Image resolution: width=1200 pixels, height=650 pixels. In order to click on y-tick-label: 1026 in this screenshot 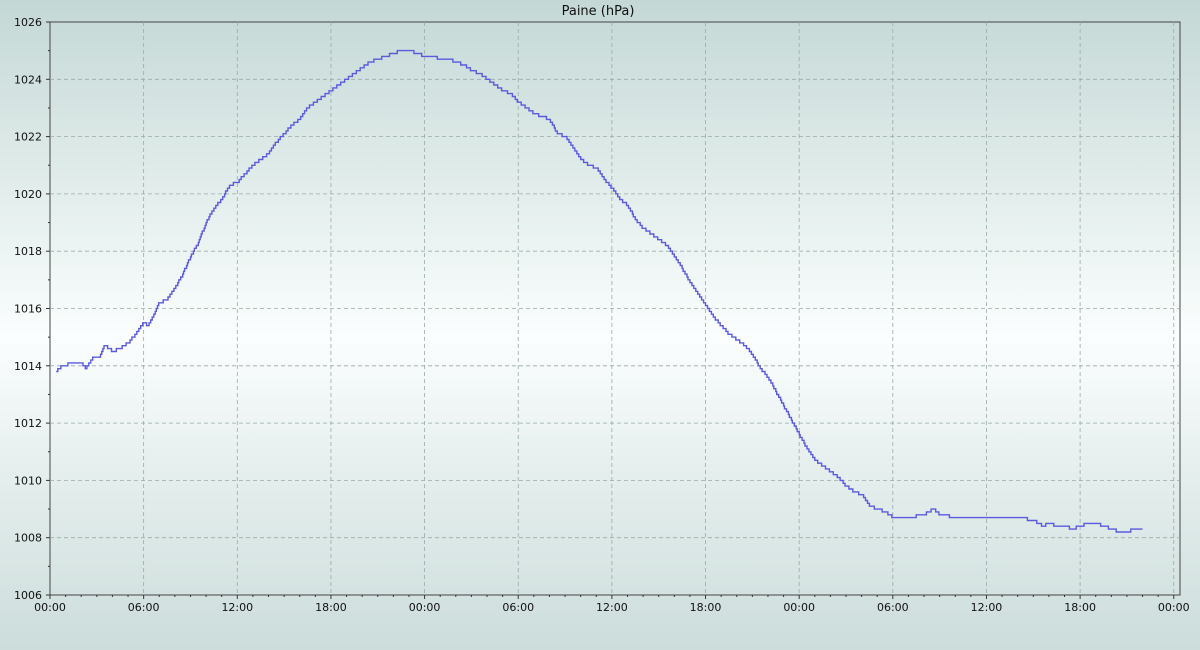, I will do `click(28, 22)`.